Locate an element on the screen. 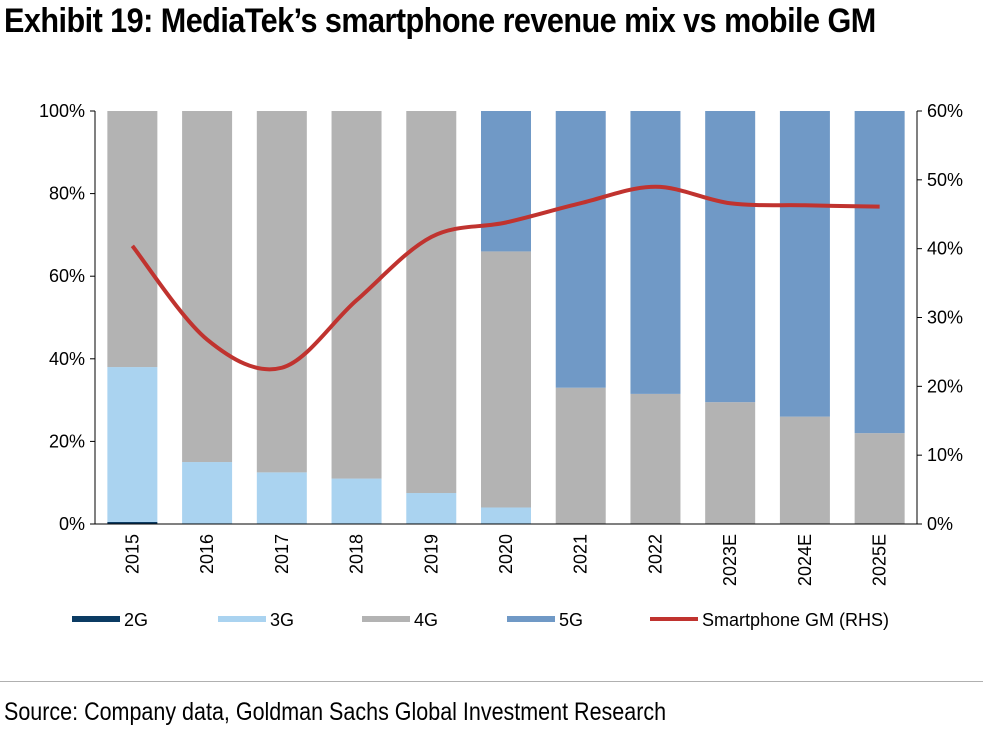 The width and height of the screenshot is (983, 730). legend-swatch-3g is located at coordinates (242, 619).